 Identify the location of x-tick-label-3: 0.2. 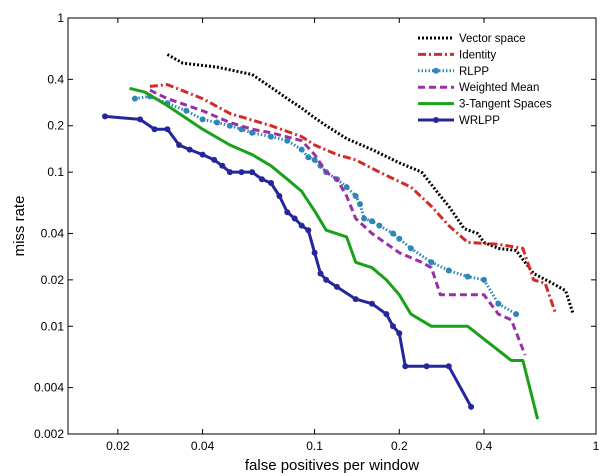
(399, 446).